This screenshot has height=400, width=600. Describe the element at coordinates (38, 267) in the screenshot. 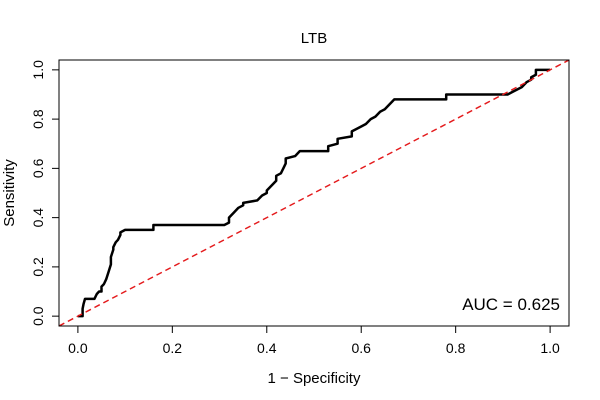

I see `y-tick-label: 0.2` at that location.